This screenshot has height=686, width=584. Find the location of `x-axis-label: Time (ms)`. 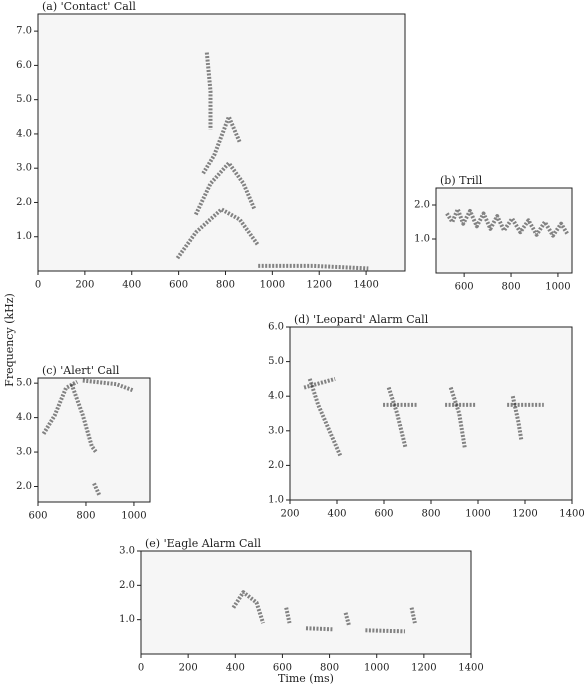

x-axis-label: Time (ms) is located at coordinates (306, 678).